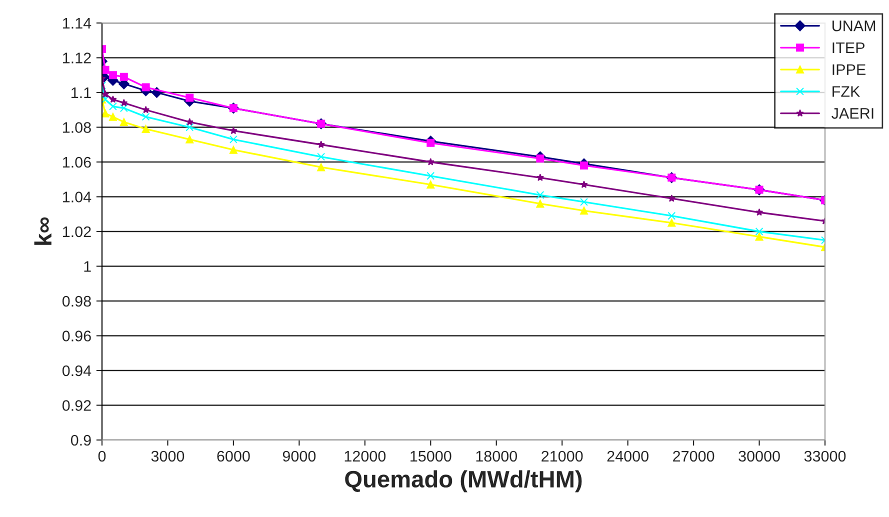 The width and height of the screenshot is (889, 517). What do you see at coordinates (77, 197) in the screenshot?
I see `y-tick-label: 1.04` at bounding box center [77, 197].